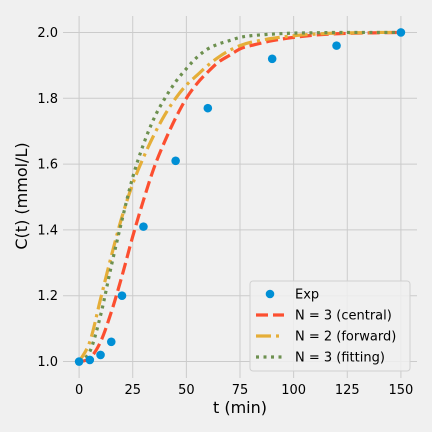  Describe the element at coordinates (47, 33) in the screenshot. I see `y-tick-label: 2.0` at that location.